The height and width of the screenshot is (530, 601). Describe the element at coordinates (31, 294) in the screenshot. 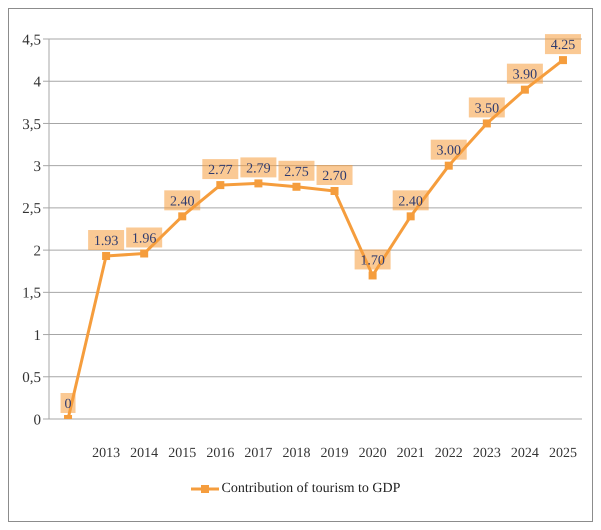

I see `y-tick-label: 1,5` at that location.